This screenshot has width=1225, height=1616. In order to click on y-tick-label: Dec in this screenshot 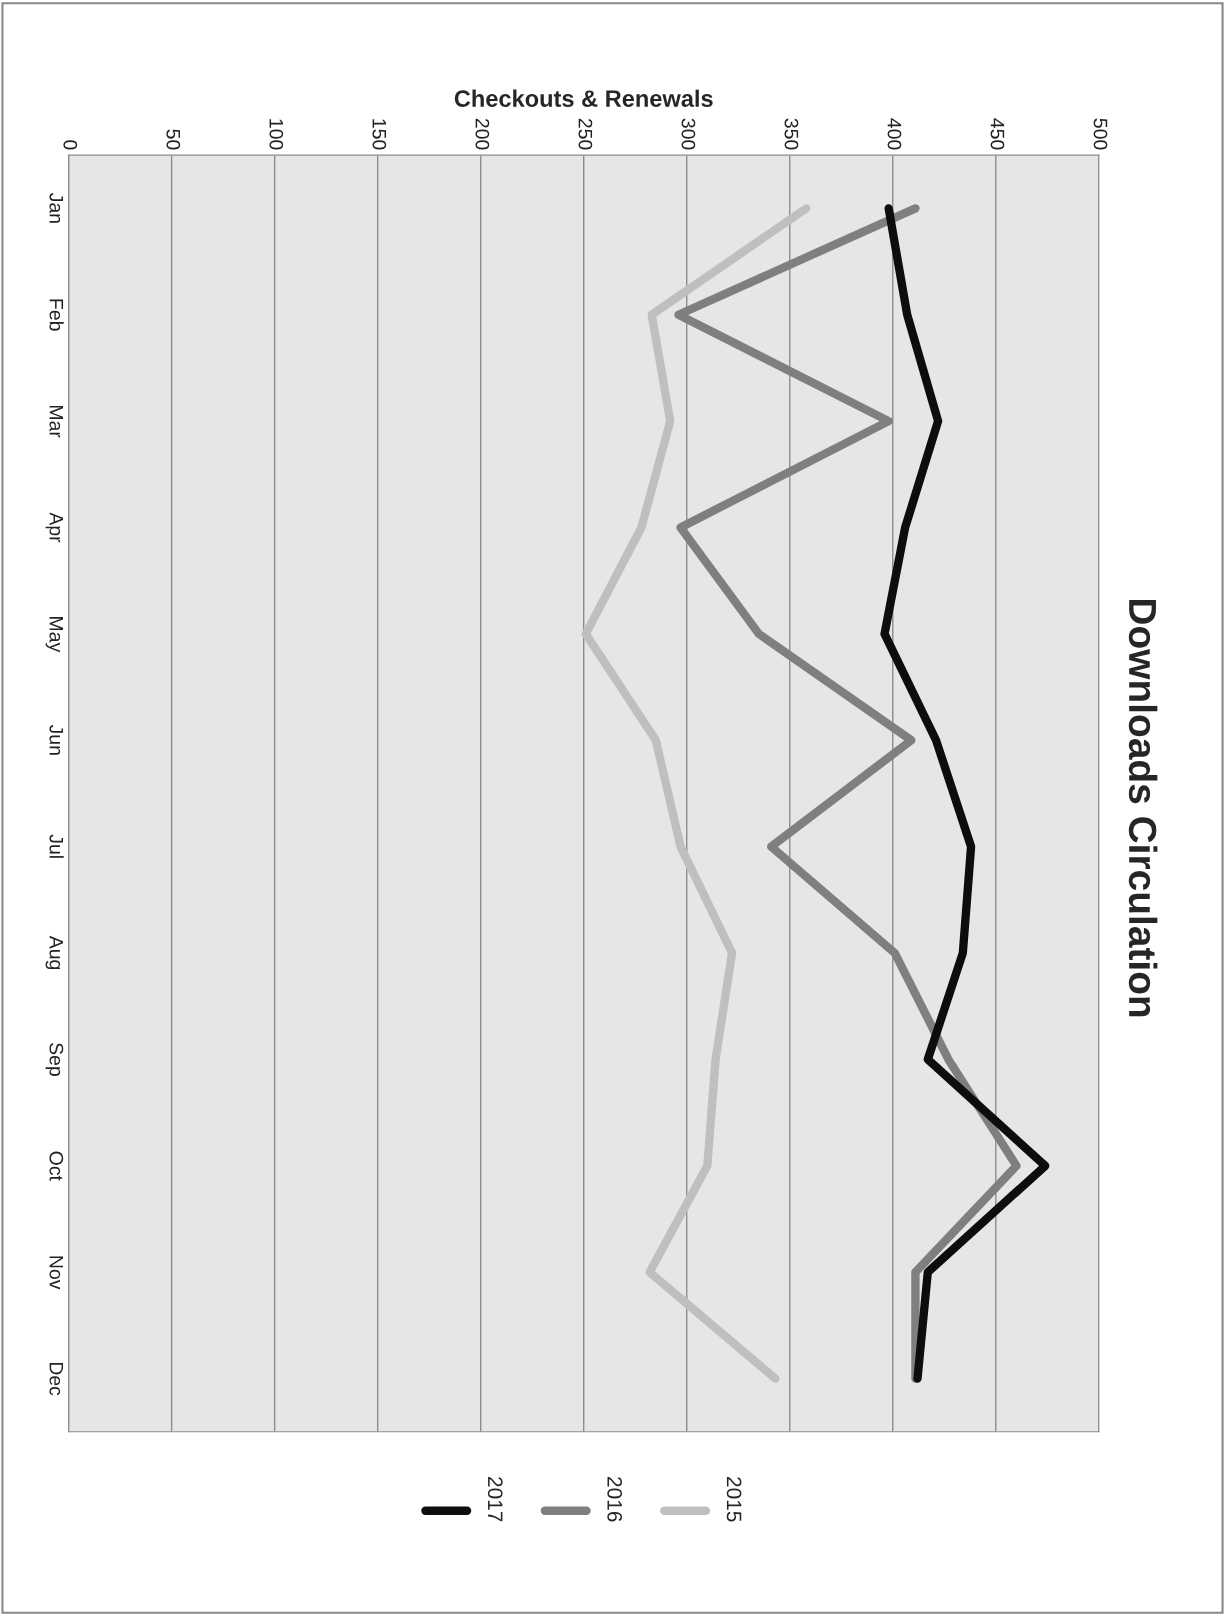, I will do `click(56, 1379)`.